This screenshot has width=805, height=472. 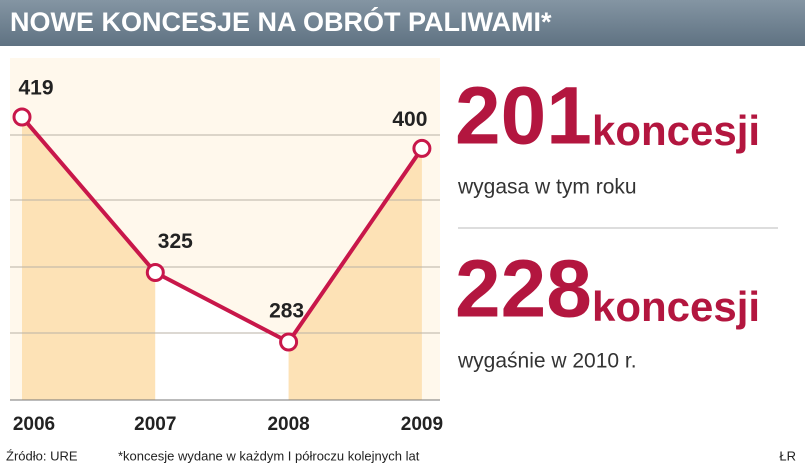 I want to click on stat-note: wygaśnie w 2010 r., so click(x=547, y=361).